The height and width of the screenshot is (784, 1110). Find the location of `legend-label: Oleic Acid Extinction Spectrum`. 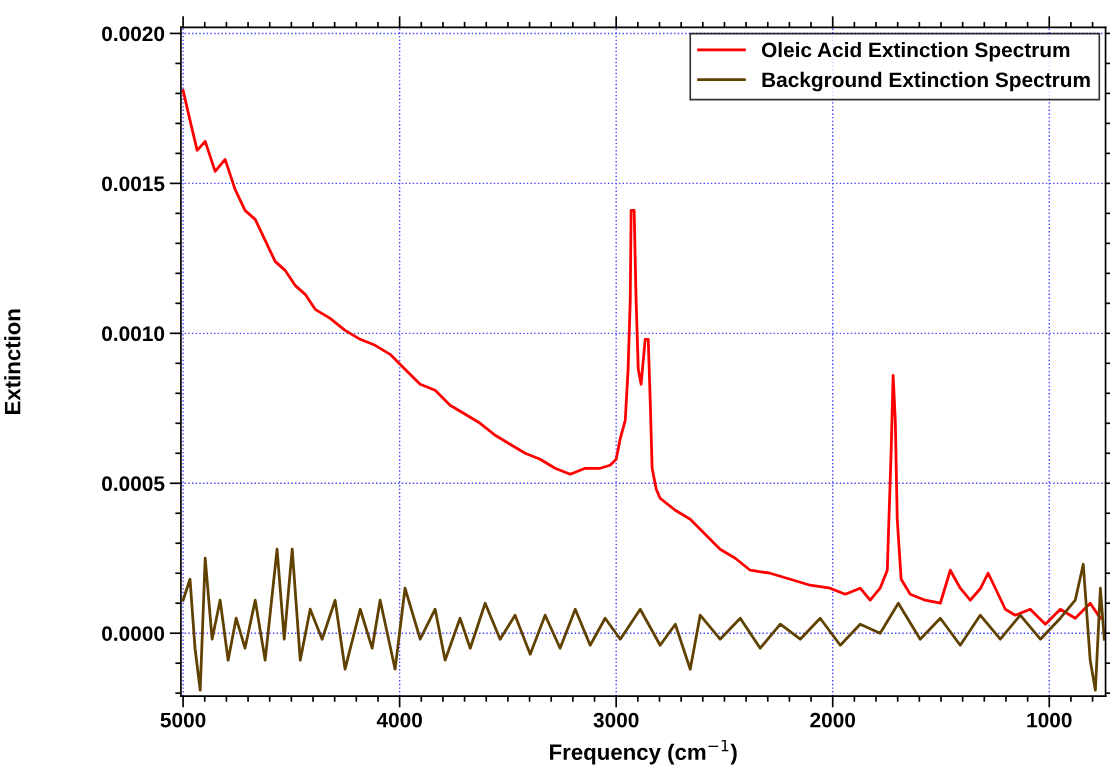

legend-label: Oleic Acid Extinction Spectrum is located at coordinates (915, 52).